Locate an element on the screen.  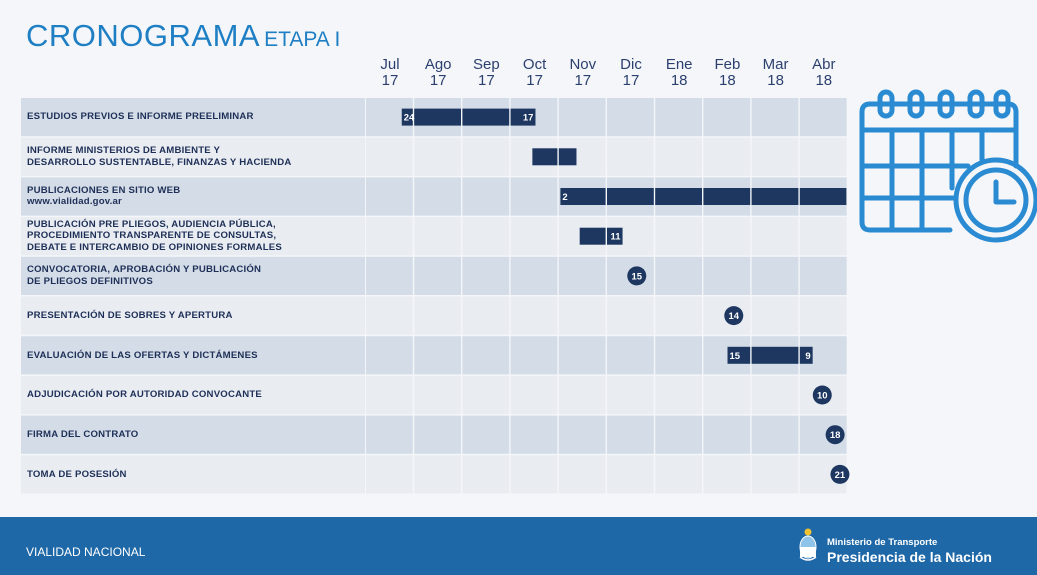
month-label: Abr 18 is located at coordinates (824, 73).